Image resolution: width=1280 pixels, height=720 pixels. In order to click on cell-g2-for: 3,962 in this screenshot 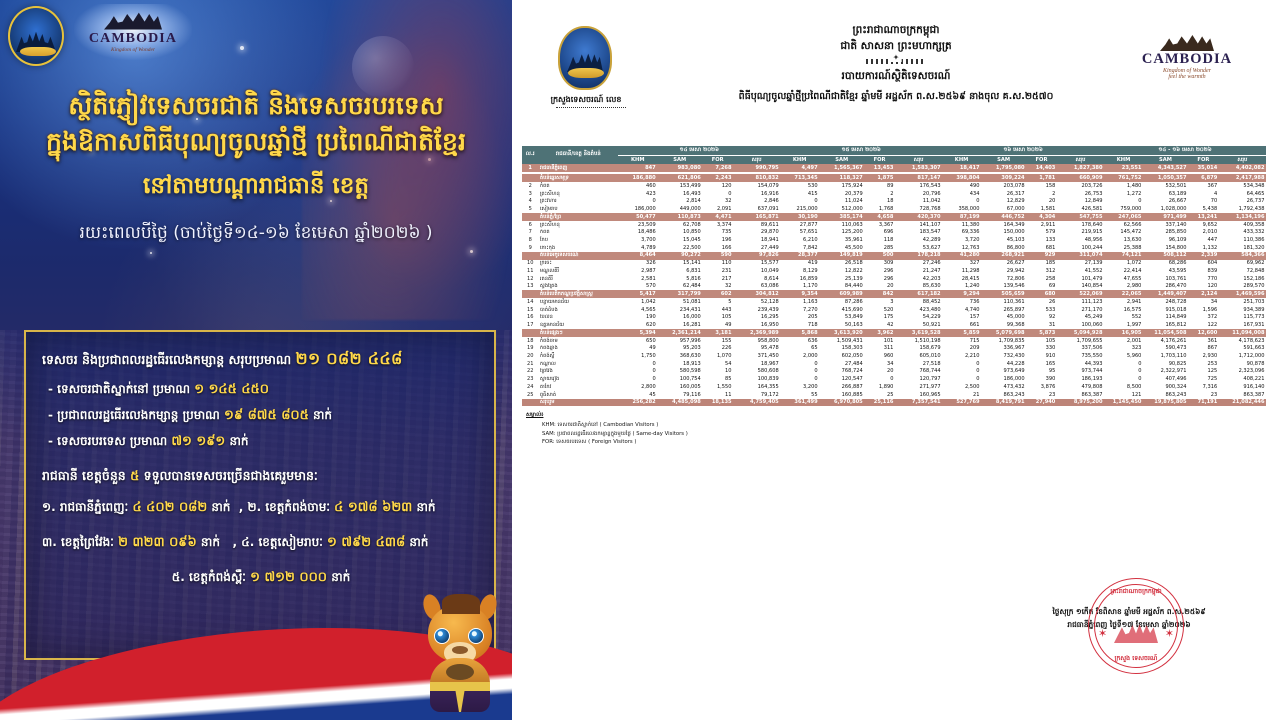, I will do `click(879, 333)`.